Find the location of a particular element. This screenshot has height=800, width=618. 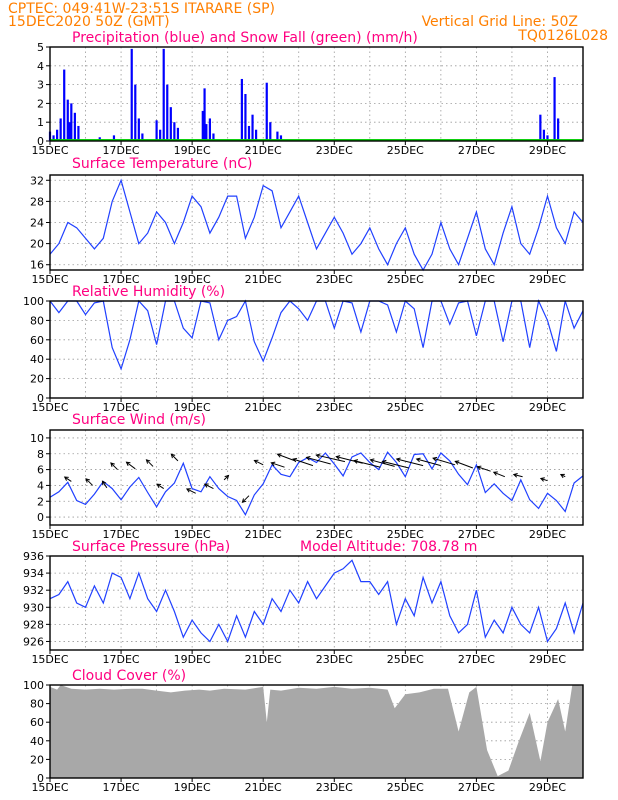

grid-note: Vertical Grid Line: 50Z is located at coordinates (500, 22).